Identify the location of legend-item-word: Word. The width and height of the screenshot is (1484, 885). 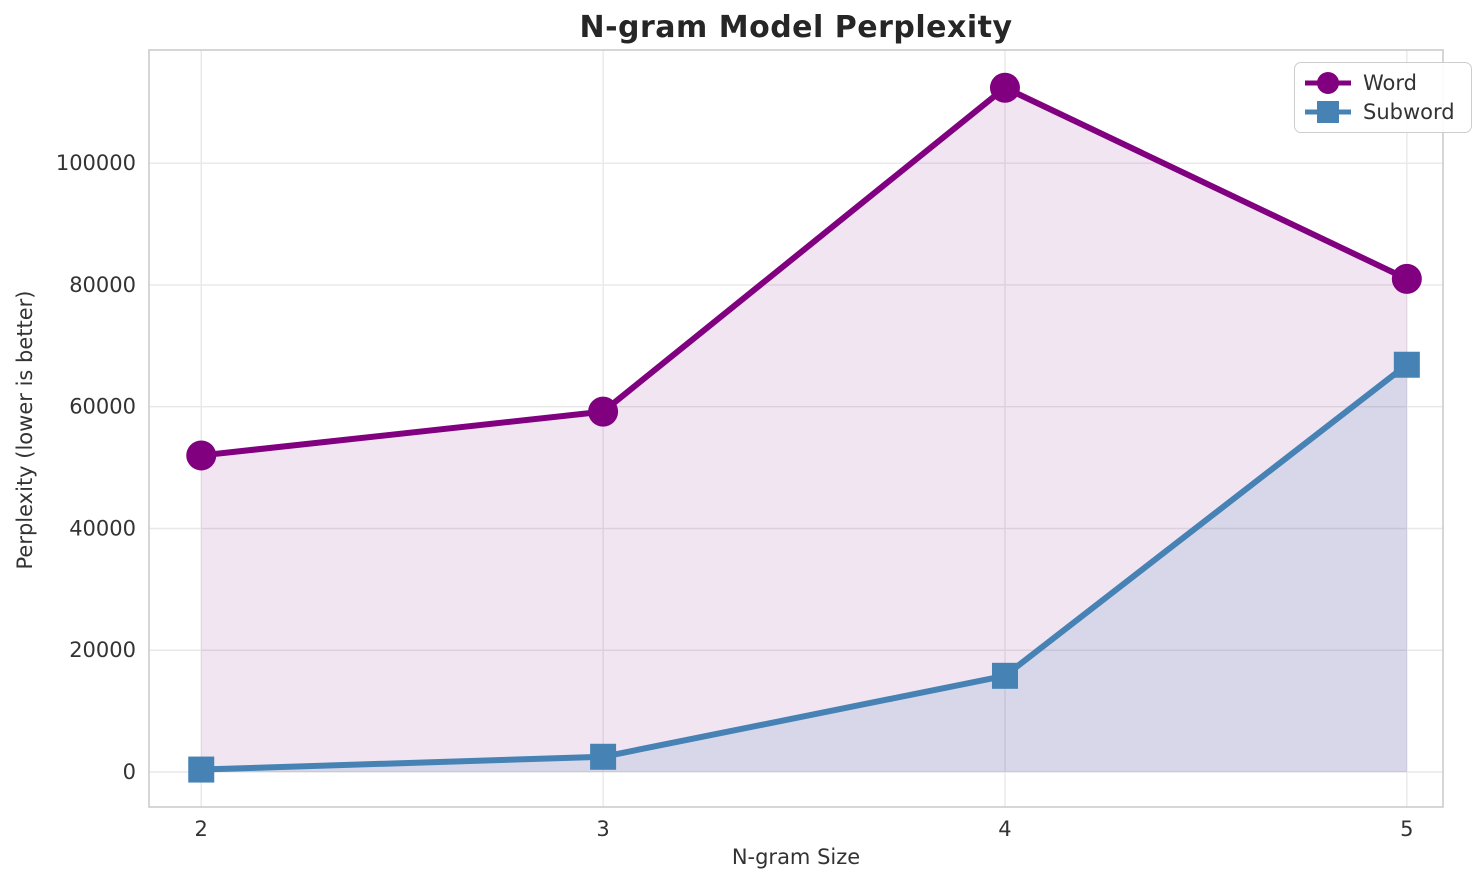
(1380, 83).